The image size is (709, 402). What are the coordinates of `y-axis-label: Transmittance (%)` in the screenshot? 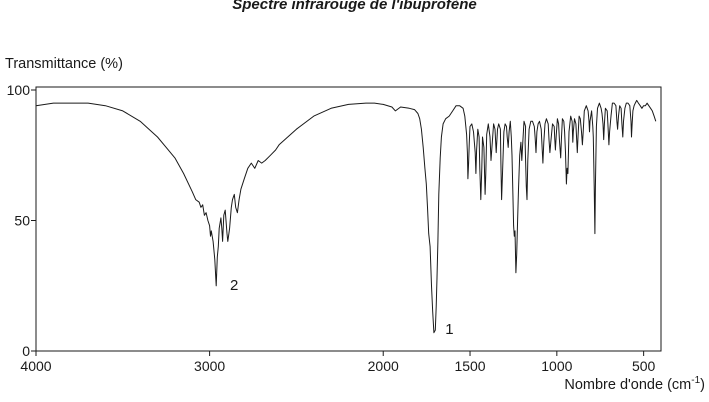 It's located at (64, 64).